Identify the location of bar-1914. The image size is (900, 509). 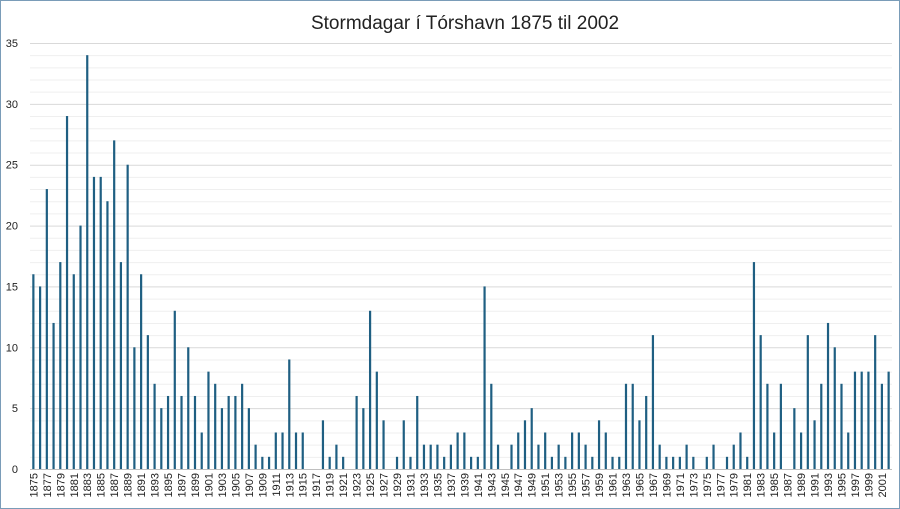
(296, 450).